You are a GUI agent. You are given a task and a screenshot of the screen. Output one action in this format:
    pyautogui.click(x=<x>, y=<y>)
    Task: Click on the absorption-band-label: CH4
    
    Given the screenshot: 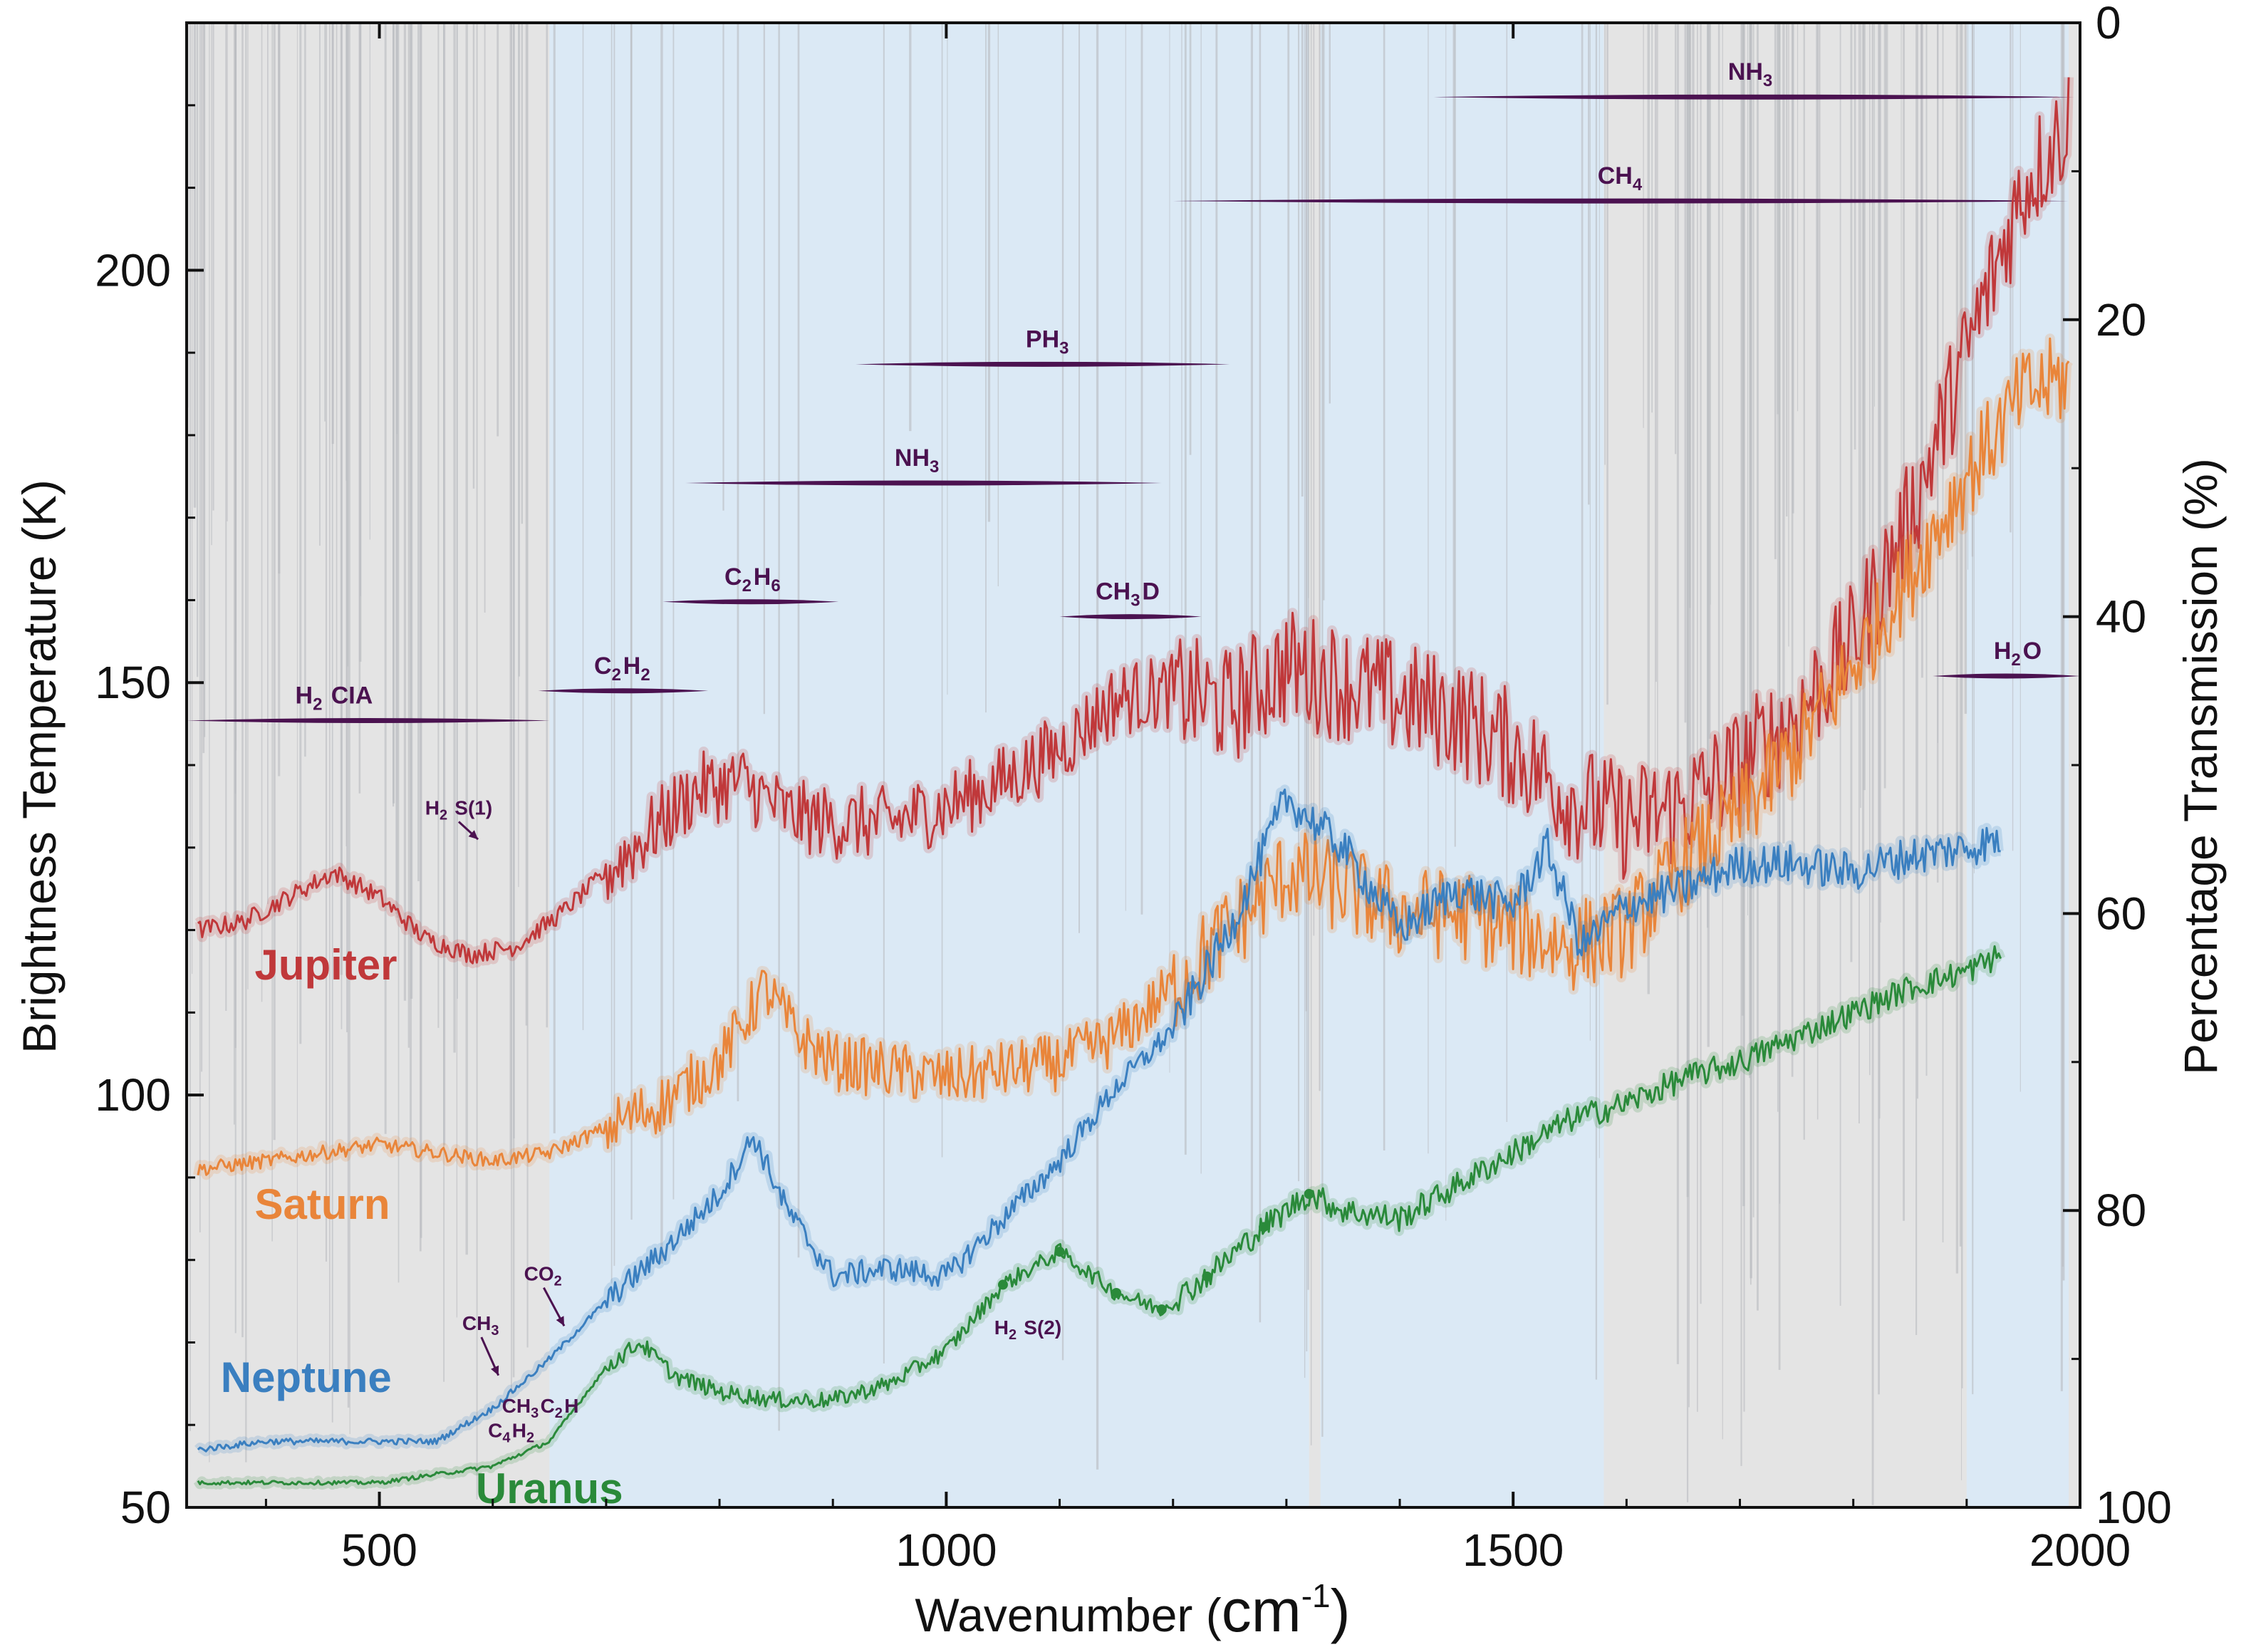 What is the action you would take?
    pyautogui.click(x=1621, y=178)
    